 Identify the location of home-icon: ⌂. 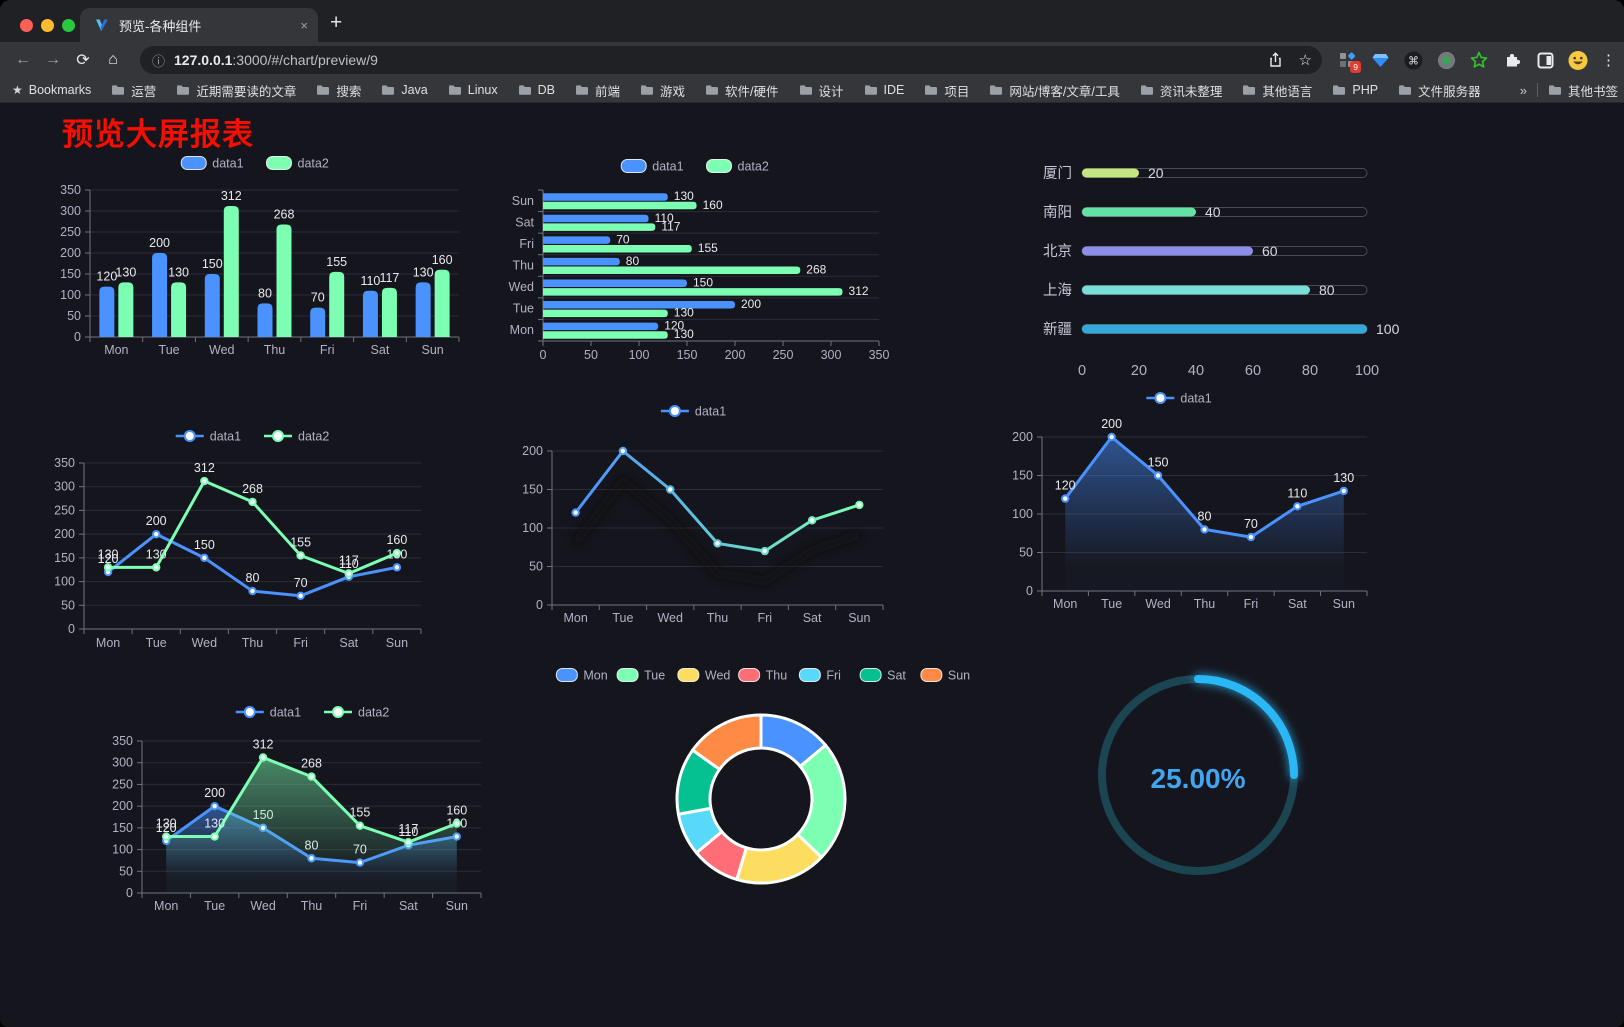
(113, 59).